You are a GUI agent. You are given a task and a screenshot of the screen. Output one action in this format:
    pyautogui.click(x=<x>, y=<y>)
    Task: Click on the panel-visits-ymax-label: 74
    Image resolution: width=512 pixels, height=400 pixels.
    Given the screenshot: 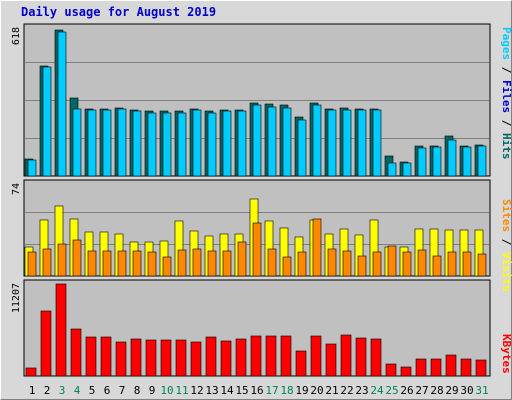 What is the action you would take?
    pyautogui.click(x=16, y=189)
    